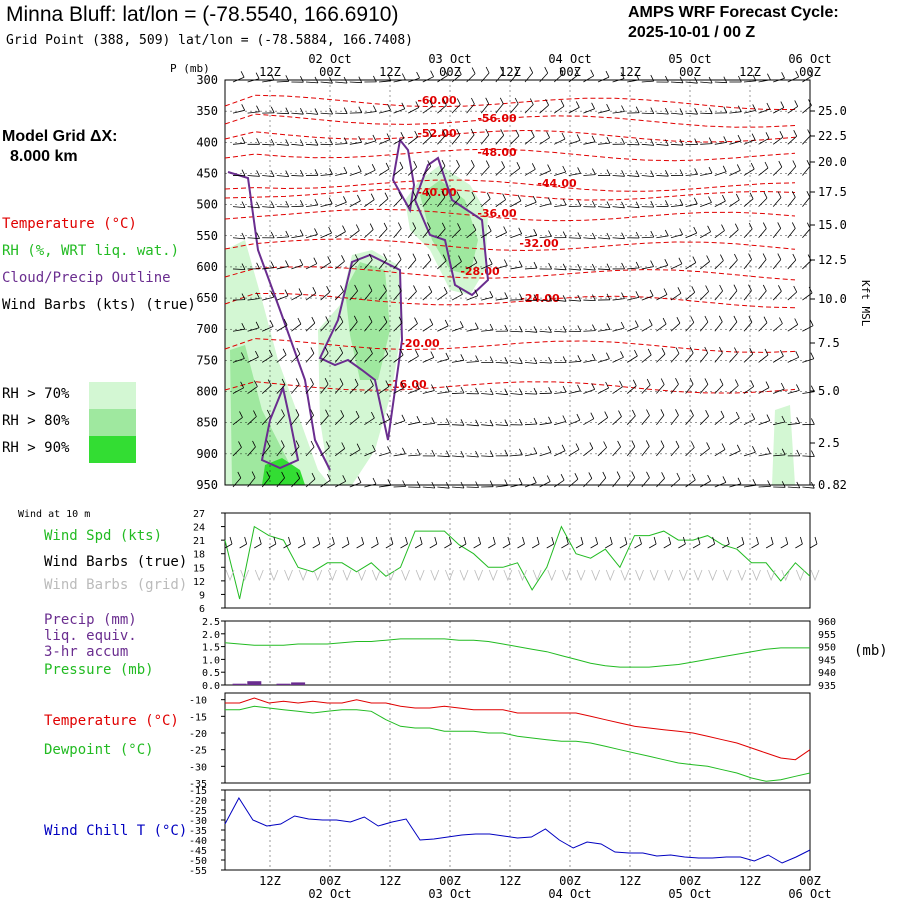 This screenshot has height=900, width=900. Describe the element at coordinates (750, 881) in the screenshot. I see `bottom-time-tick: 12Z` at that location.